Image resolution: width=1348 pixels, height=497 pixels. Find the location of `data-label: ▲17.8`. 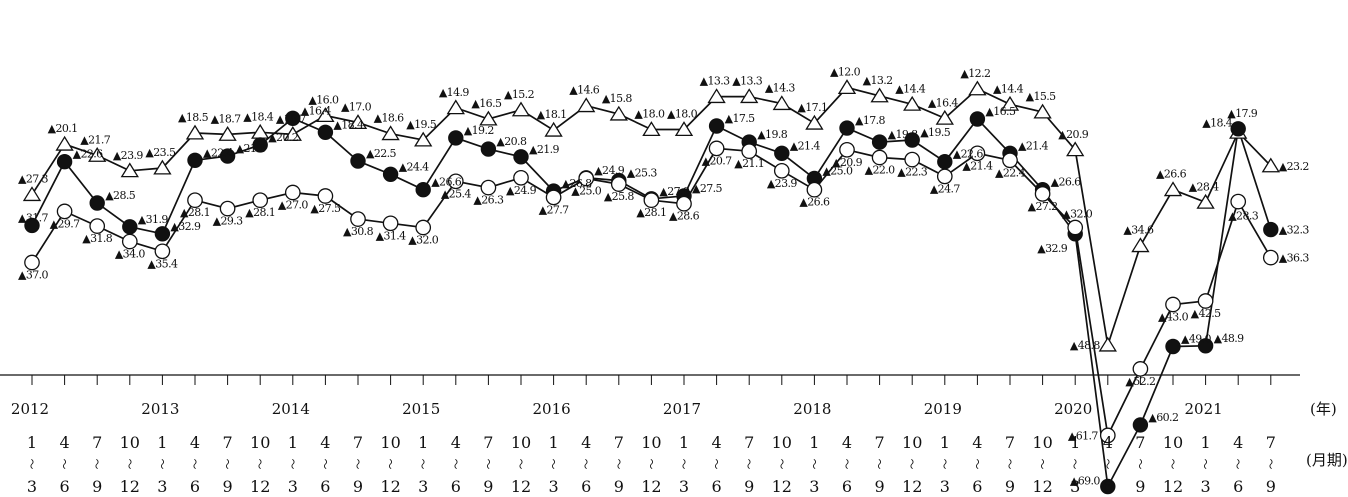

data-label: ▲17.8 is located at coordinates (870, 120).